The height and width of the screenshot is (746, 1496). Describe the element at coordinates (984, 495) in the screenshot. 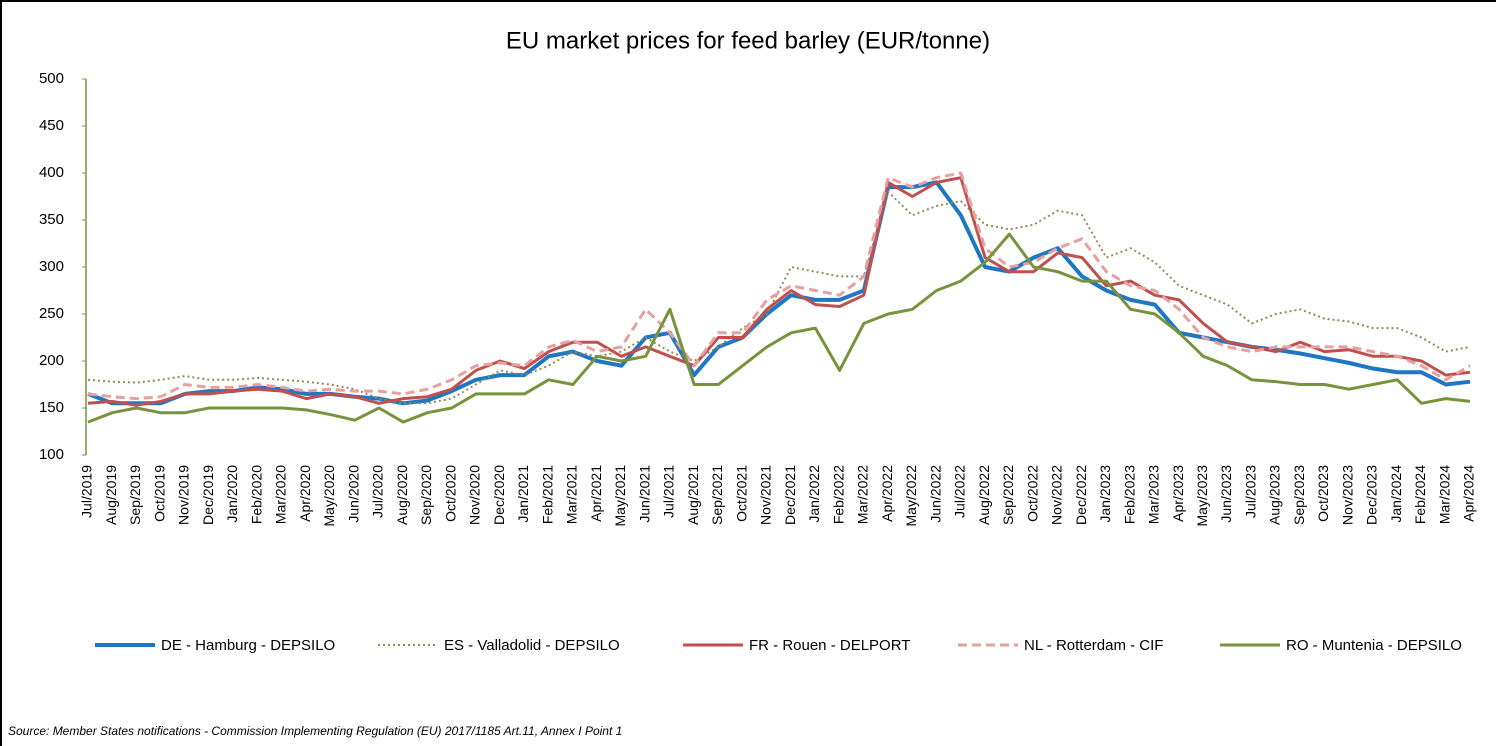

I see `x-tick-label: Aug/2022` at that location.